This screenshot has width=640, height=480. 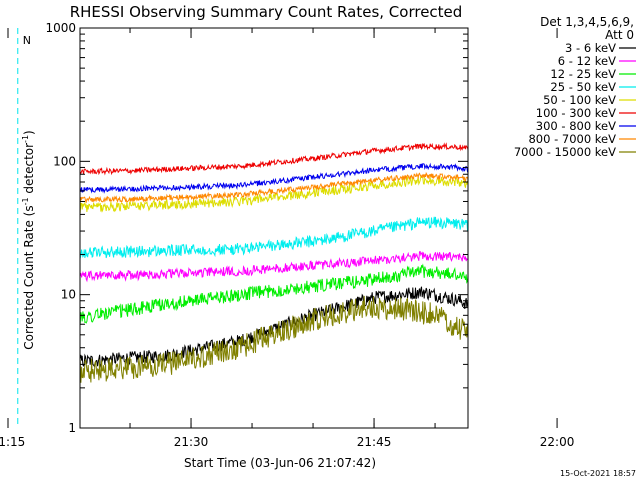 What do you see at coordinates (583, 74) in the screenshot?
I see `legend-label: 12 - 25 keV` at bounding box center [583, 74].